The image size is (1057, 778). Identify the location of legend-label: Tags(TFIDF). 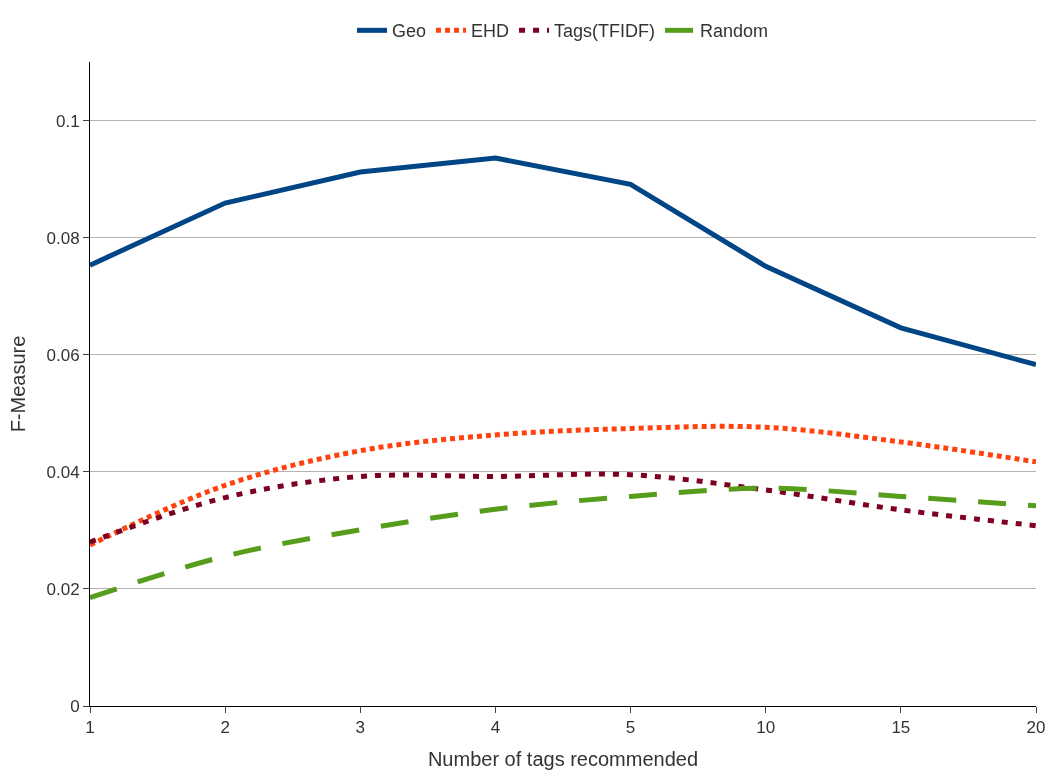
(605, 31).